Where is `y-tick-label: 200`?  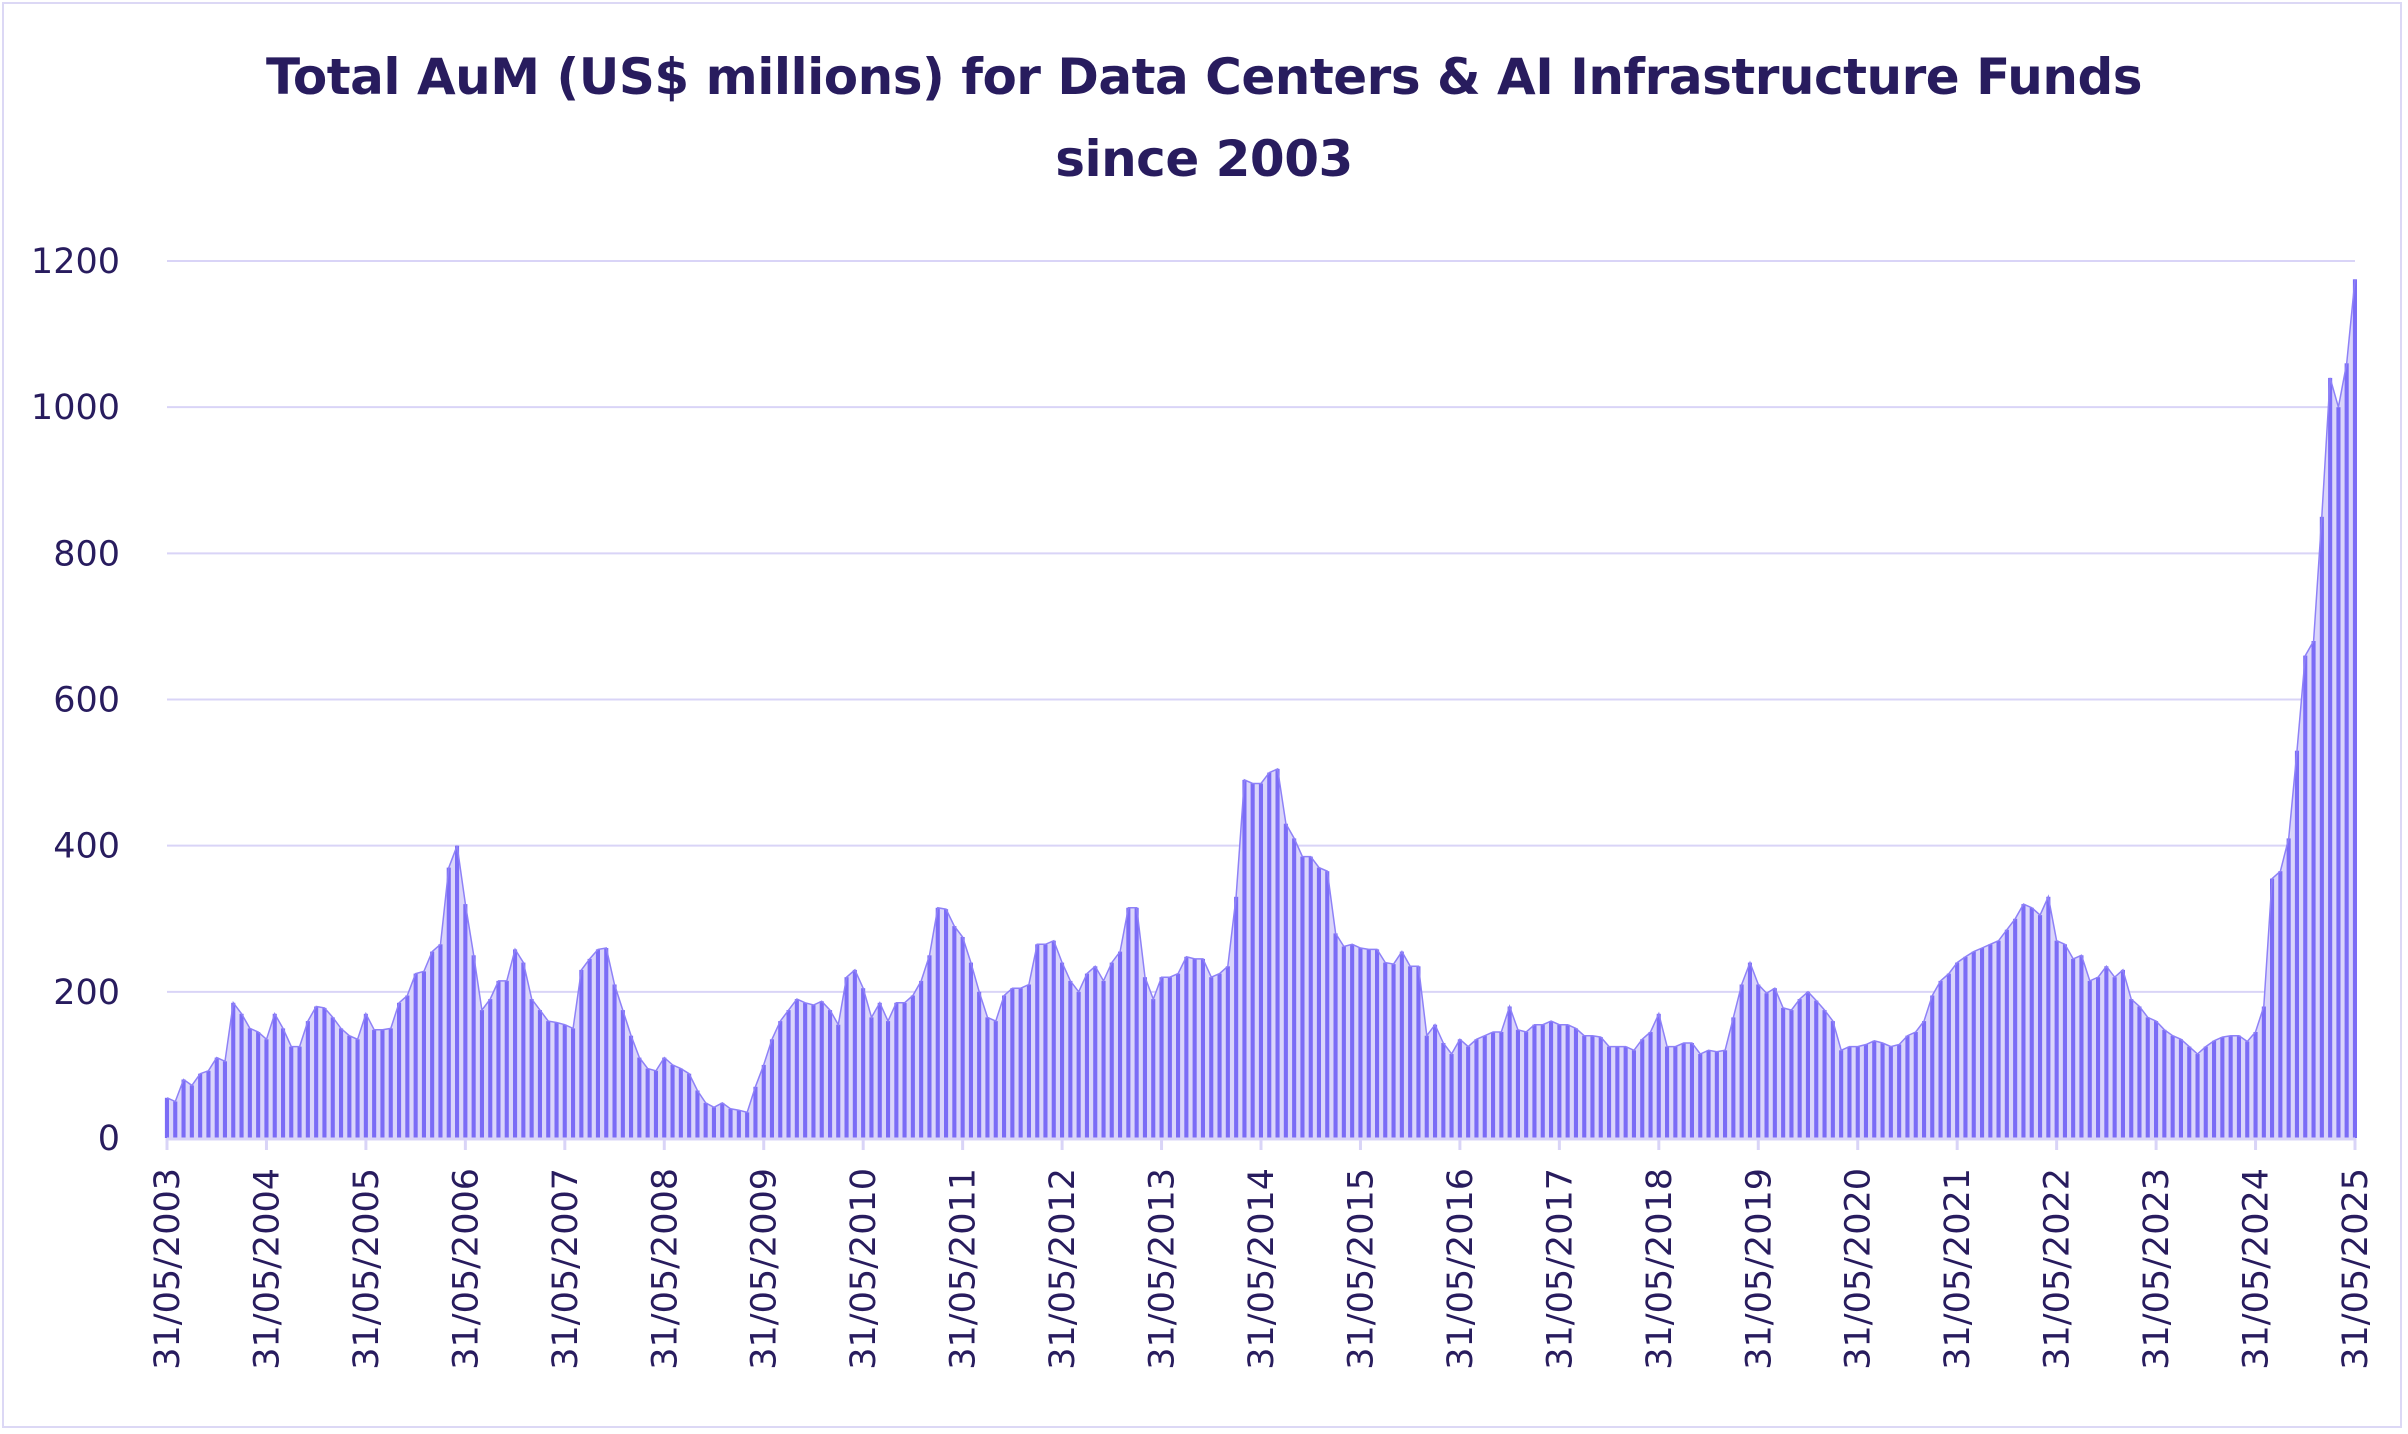
y-tick-label: 200 is located at coordinates (86, 993).